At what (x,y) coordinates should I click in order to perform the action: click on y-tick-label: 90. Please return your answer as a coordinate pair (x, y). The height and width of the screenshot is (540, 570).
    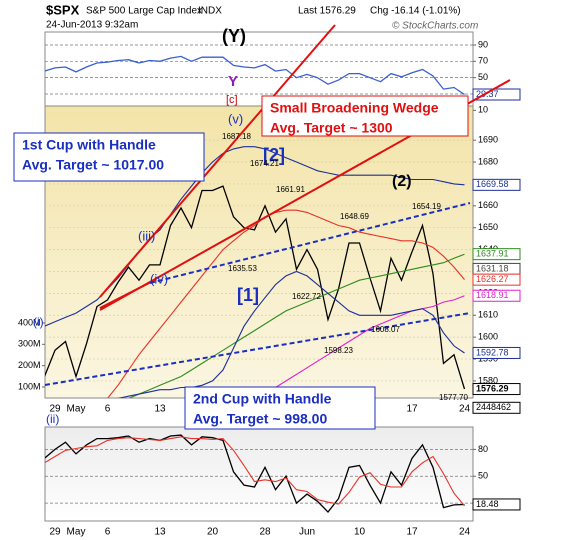
    Looking at the image, I should click on (483, 44).